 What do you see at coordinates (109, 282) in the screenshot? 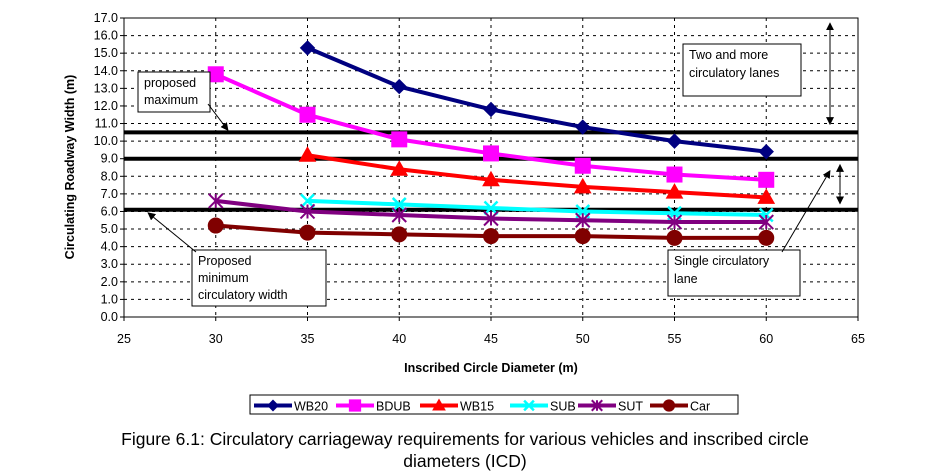
I see `y-tick-label: 2.0` at bounding box center [109, 282].